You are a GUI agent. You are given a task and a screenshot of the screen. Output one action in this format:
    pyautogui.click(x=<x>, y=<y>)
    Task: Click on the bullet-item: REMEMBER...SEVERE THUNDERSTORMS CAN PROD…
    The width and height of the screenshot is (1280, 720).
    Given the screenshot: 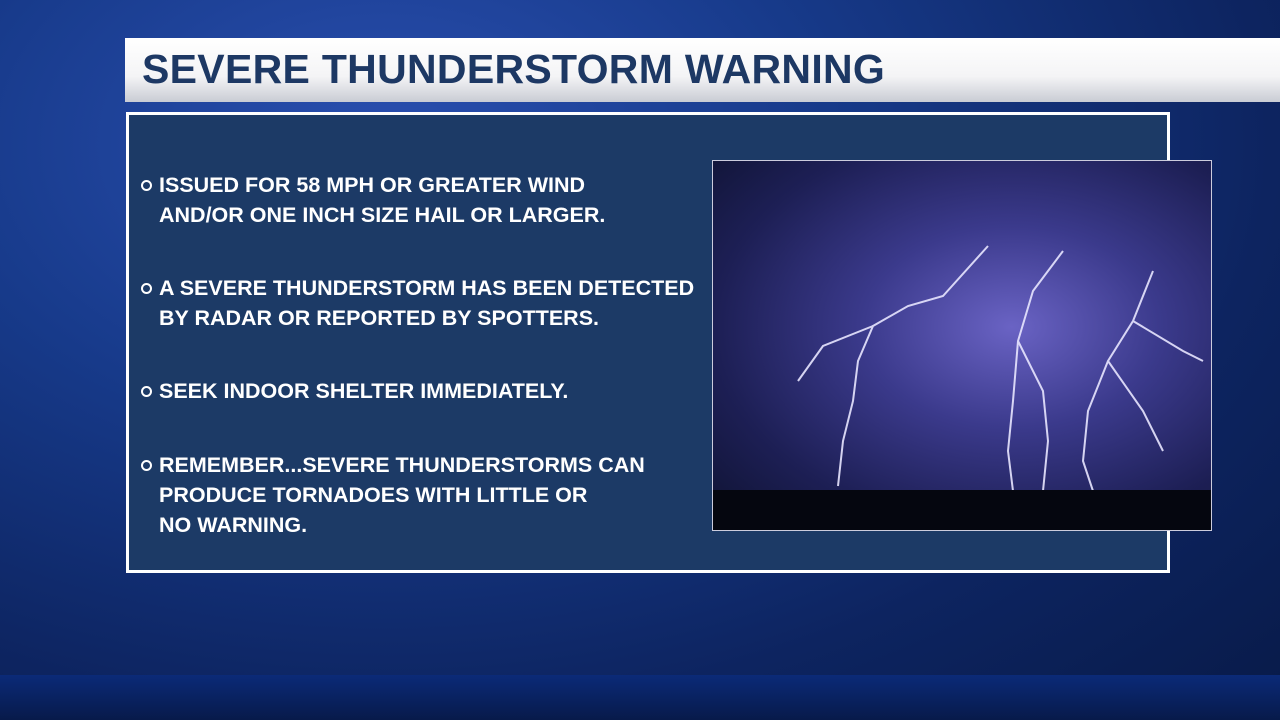 What is the action you would take?
    pyautogui.click(x=393, y=495)
    